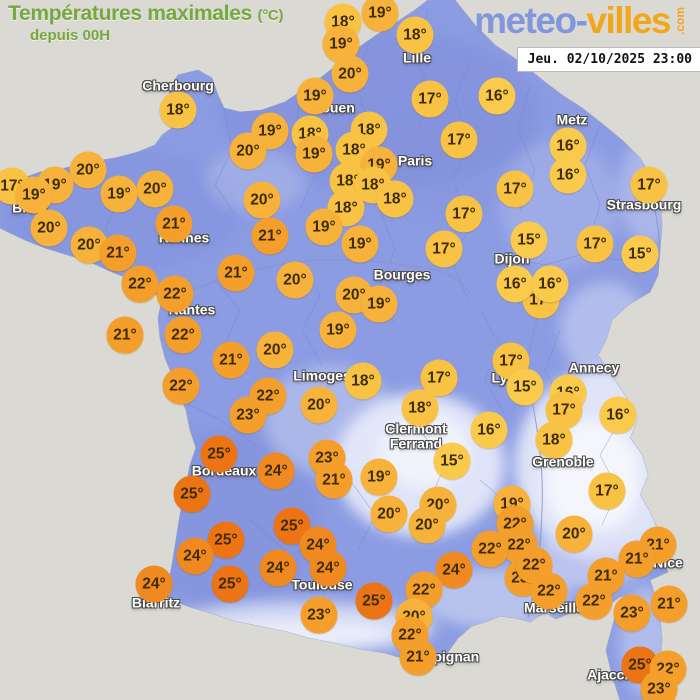  Describe the element at coordinates (572, 119) in the screenshot. I see `city-label: Metz` at that location.